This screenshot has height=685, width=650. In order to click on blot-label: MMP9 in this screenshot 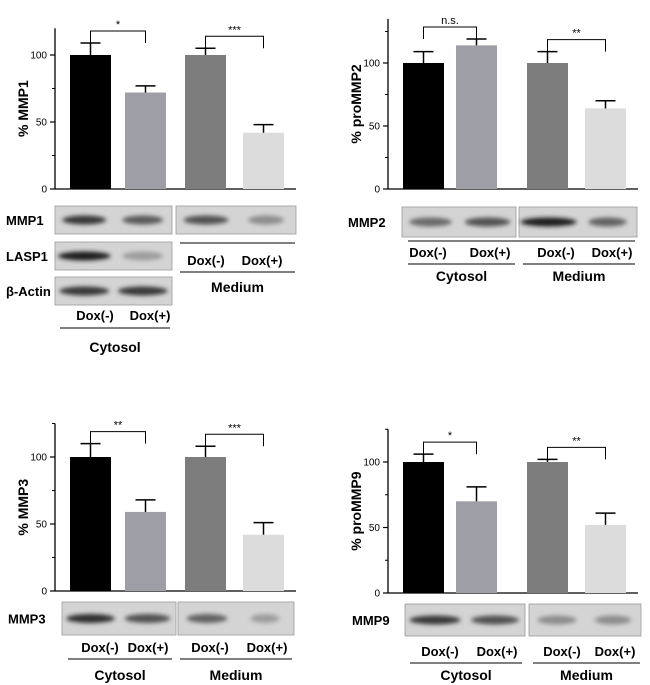, I will do `click(371, 620)`.